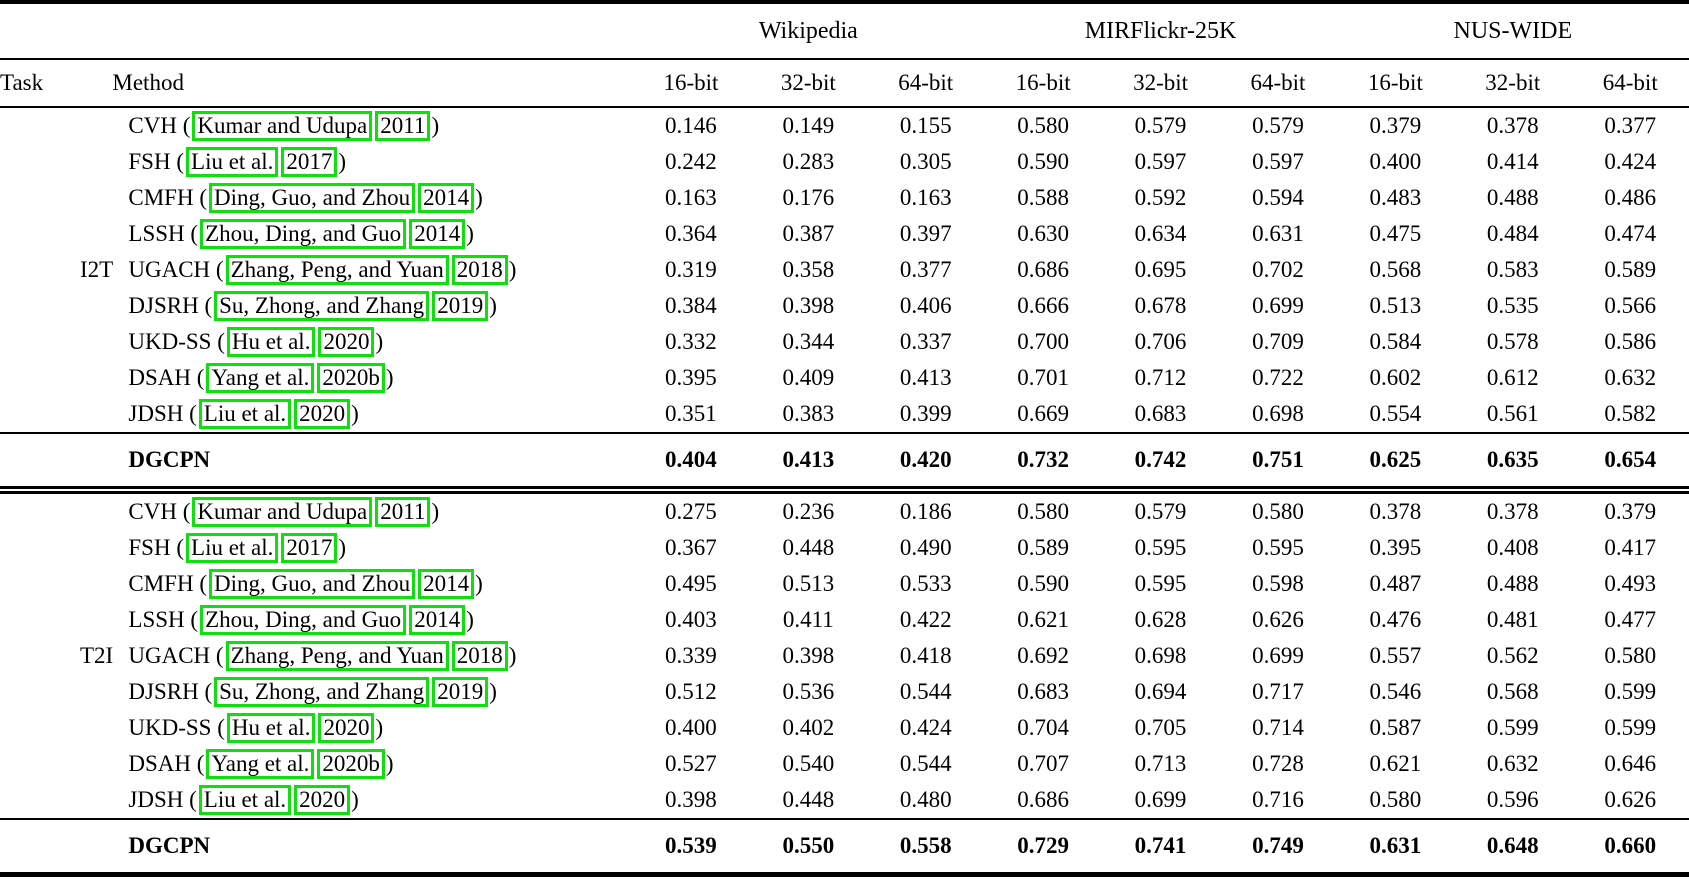 The width and height of the screenshot is (1689, 880). Describe the element at coordinates (1160, 463) in the screenshot. I see `dgcpn-map-value: 0.742` at that location.